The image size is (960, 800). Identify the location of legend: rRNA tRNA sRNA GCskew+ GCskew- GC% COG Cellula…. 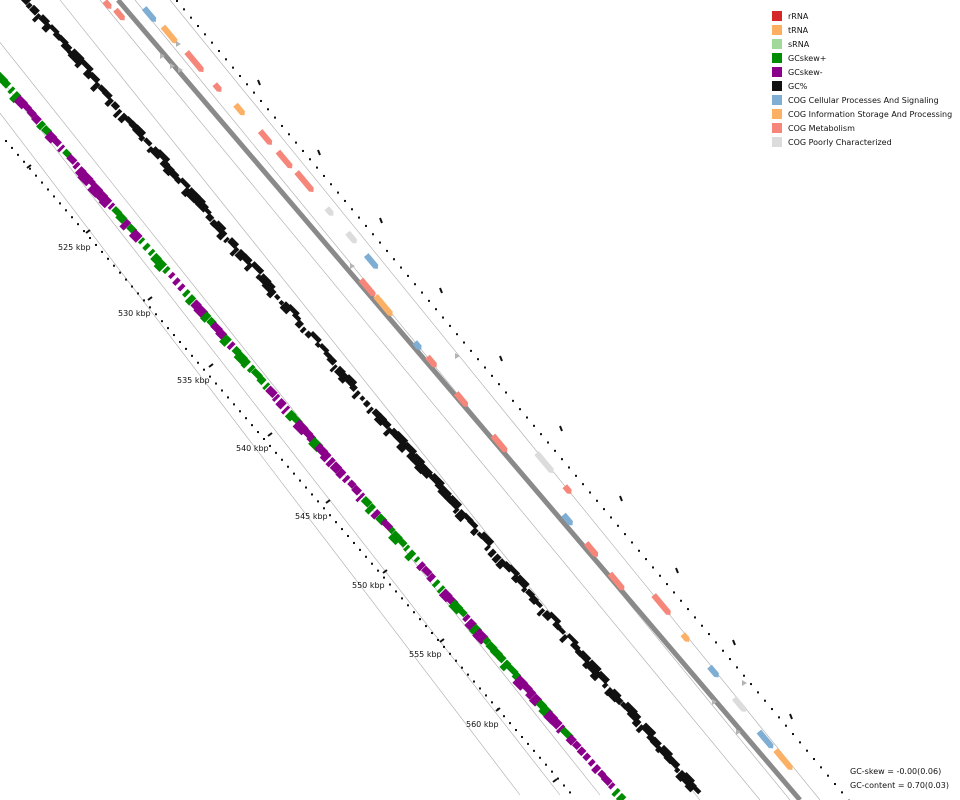
(866, 79).